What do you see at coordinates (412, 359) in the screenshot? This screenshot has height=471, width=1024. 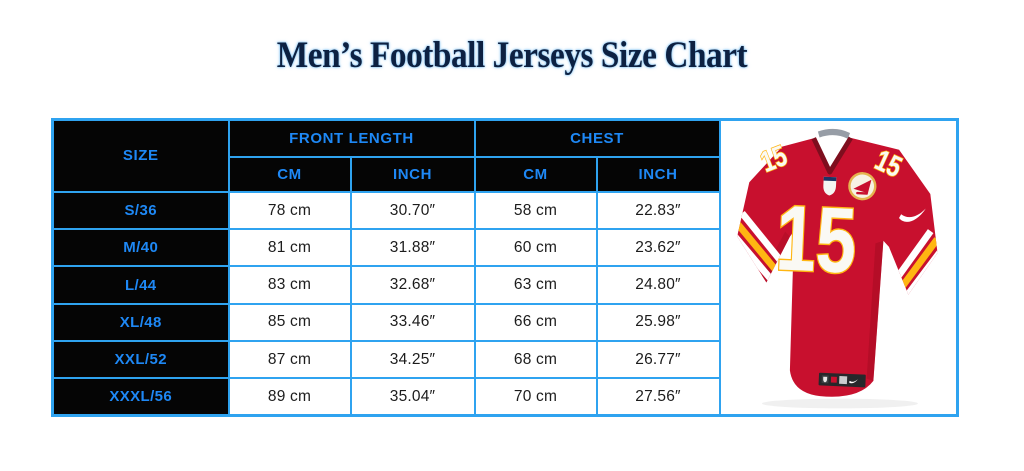 I see `front-length-inch: 34.25″` at bounding box center [412, 359].